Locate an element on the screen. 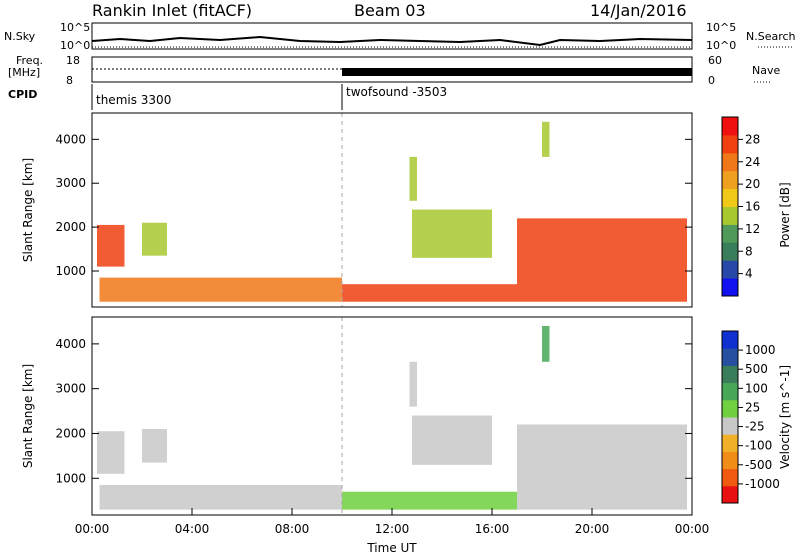 The width and height of the screenshot is (800, 554). cpid-mode-1: themis 3300 is located at coordinates (133, 100).